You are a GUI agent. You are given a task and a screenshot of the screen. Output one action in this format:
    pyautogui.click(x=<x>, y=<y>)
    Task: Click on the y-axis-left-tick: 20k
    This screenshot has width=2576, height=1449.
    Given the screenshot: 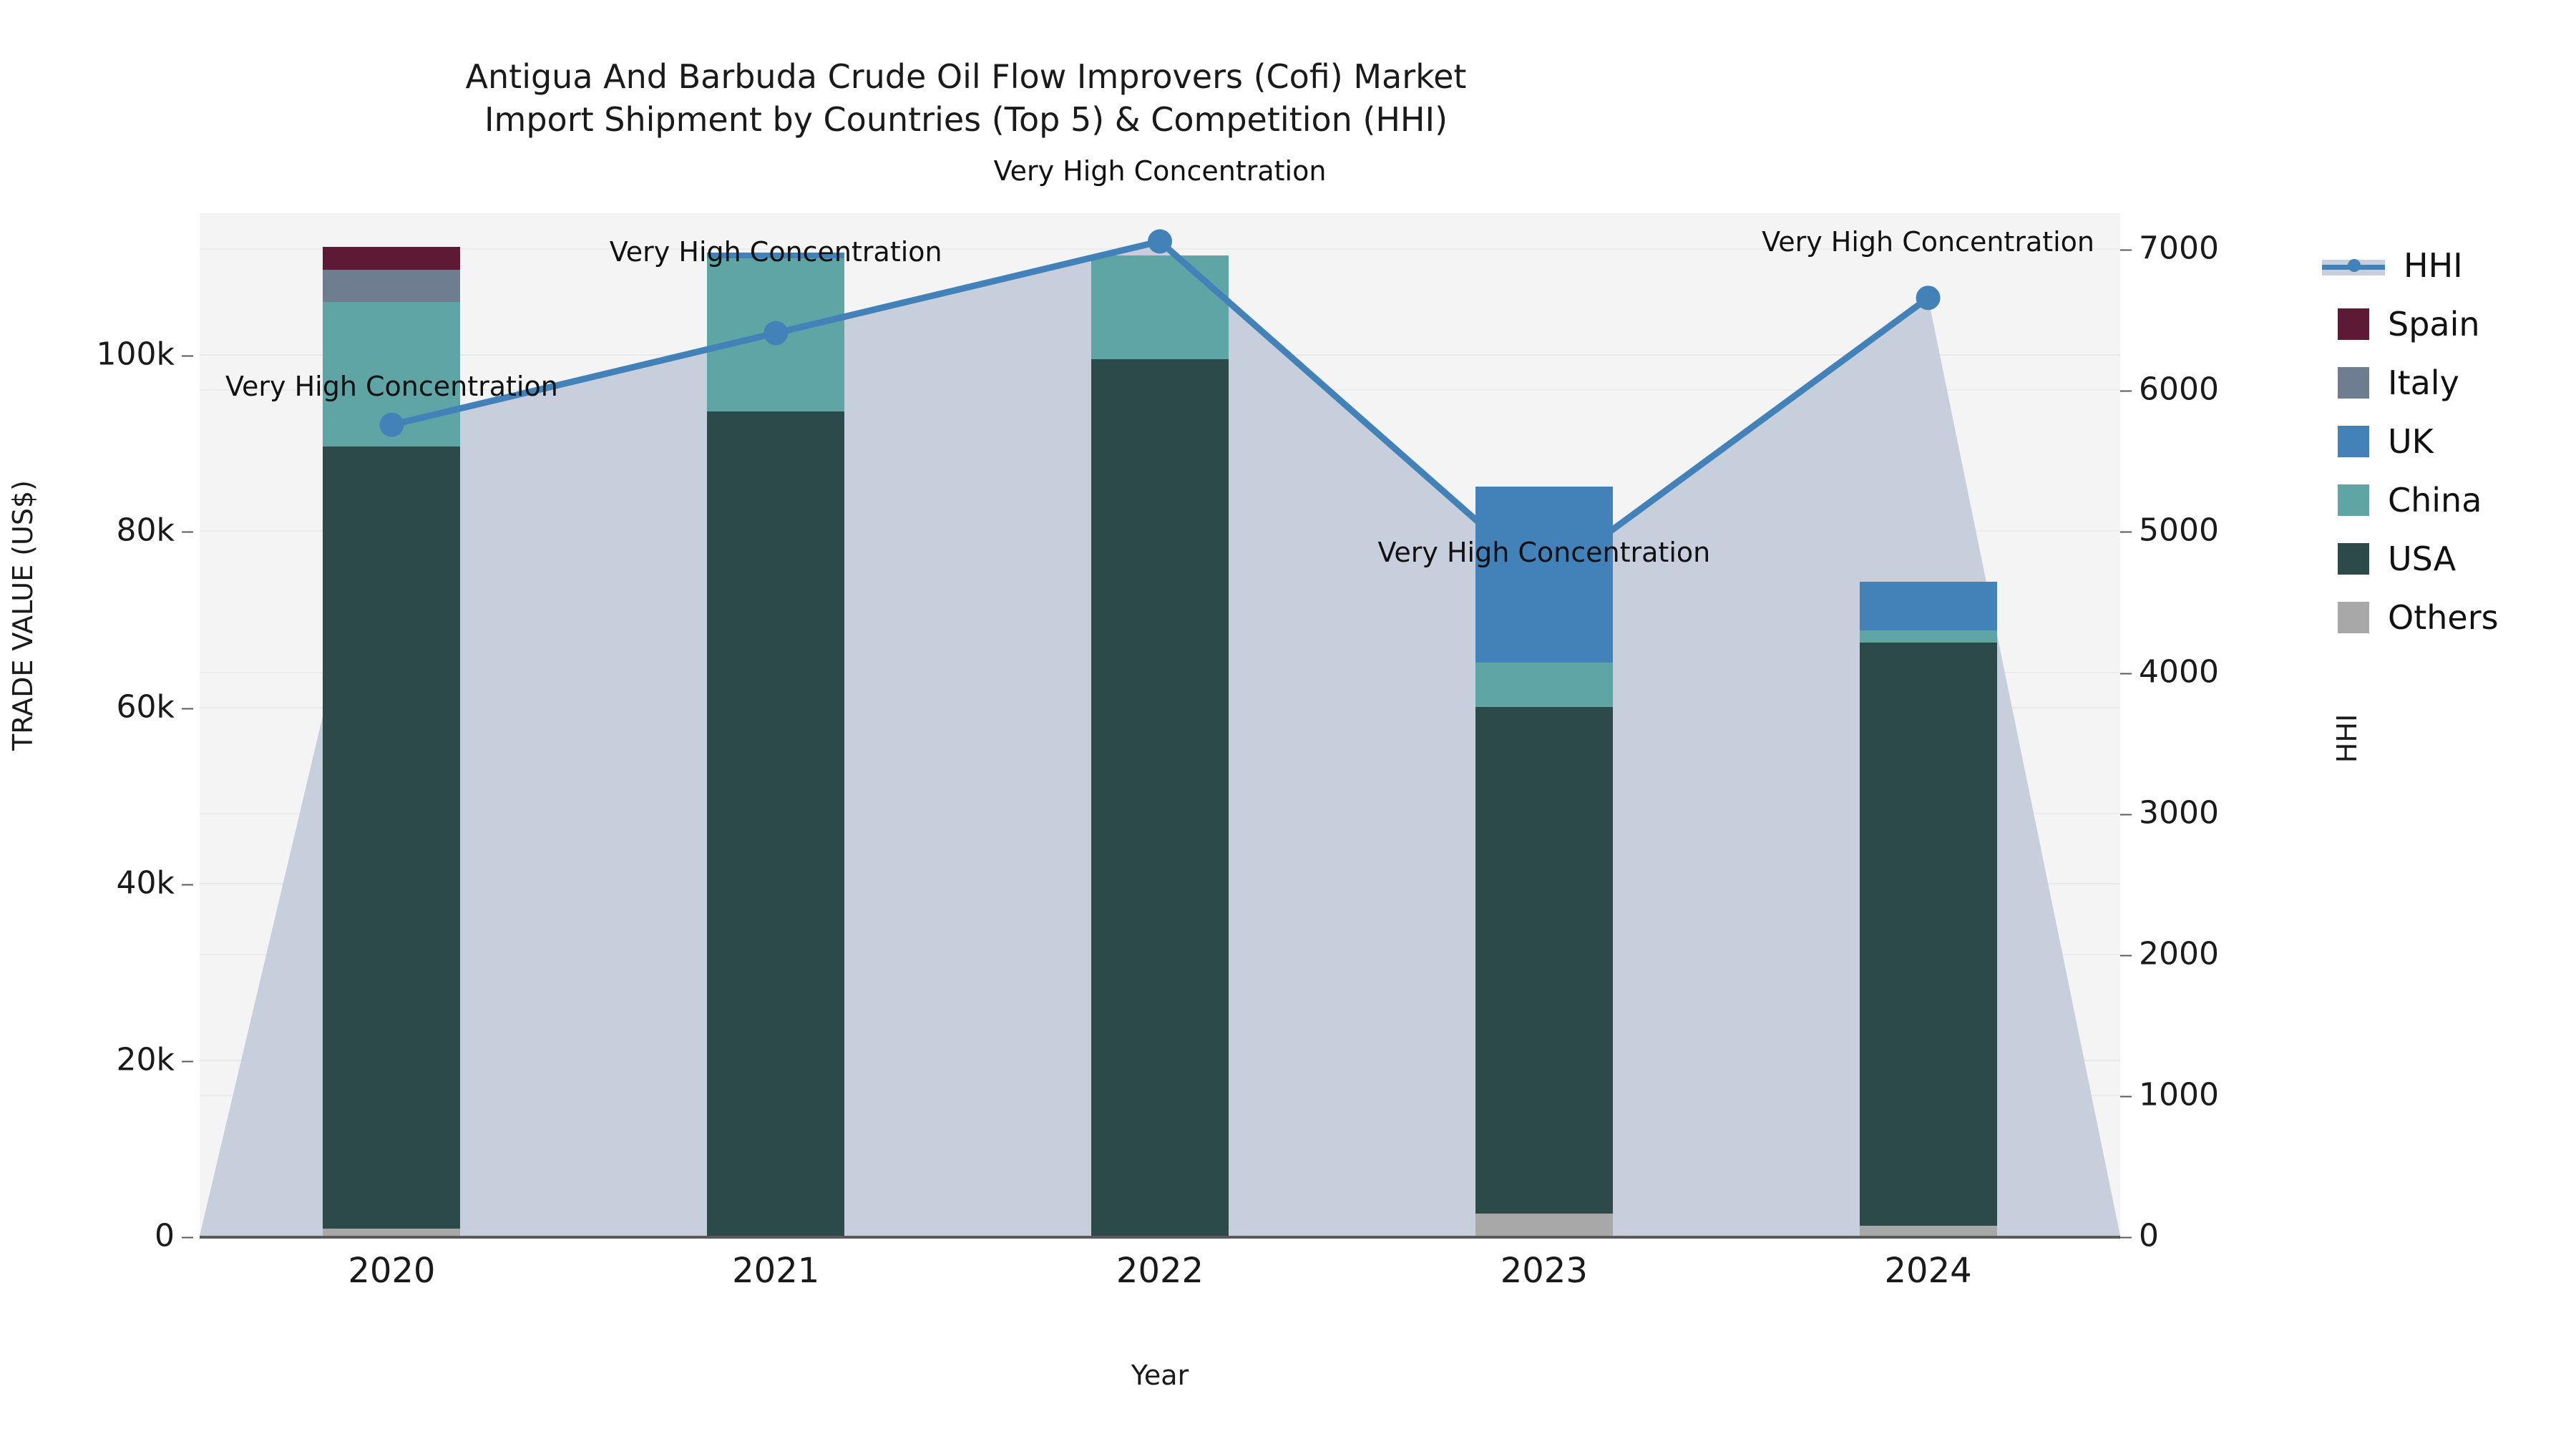 What is the action you would take?
    pyautogui.click(x=155, y=1059)
    